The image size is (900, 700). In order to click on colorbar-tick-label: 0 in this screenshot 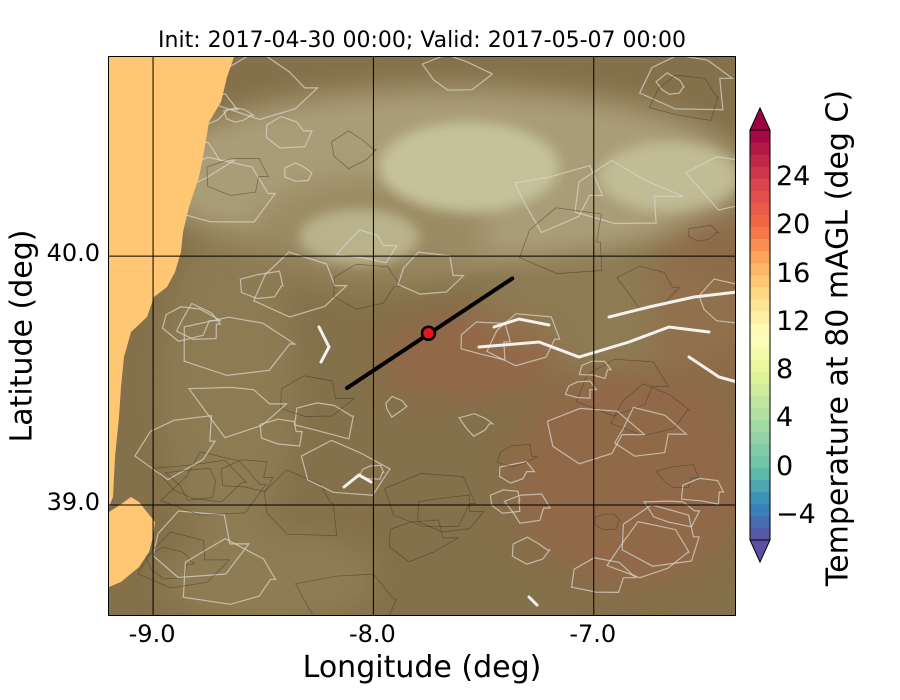, I will do `click(785, 466)`.